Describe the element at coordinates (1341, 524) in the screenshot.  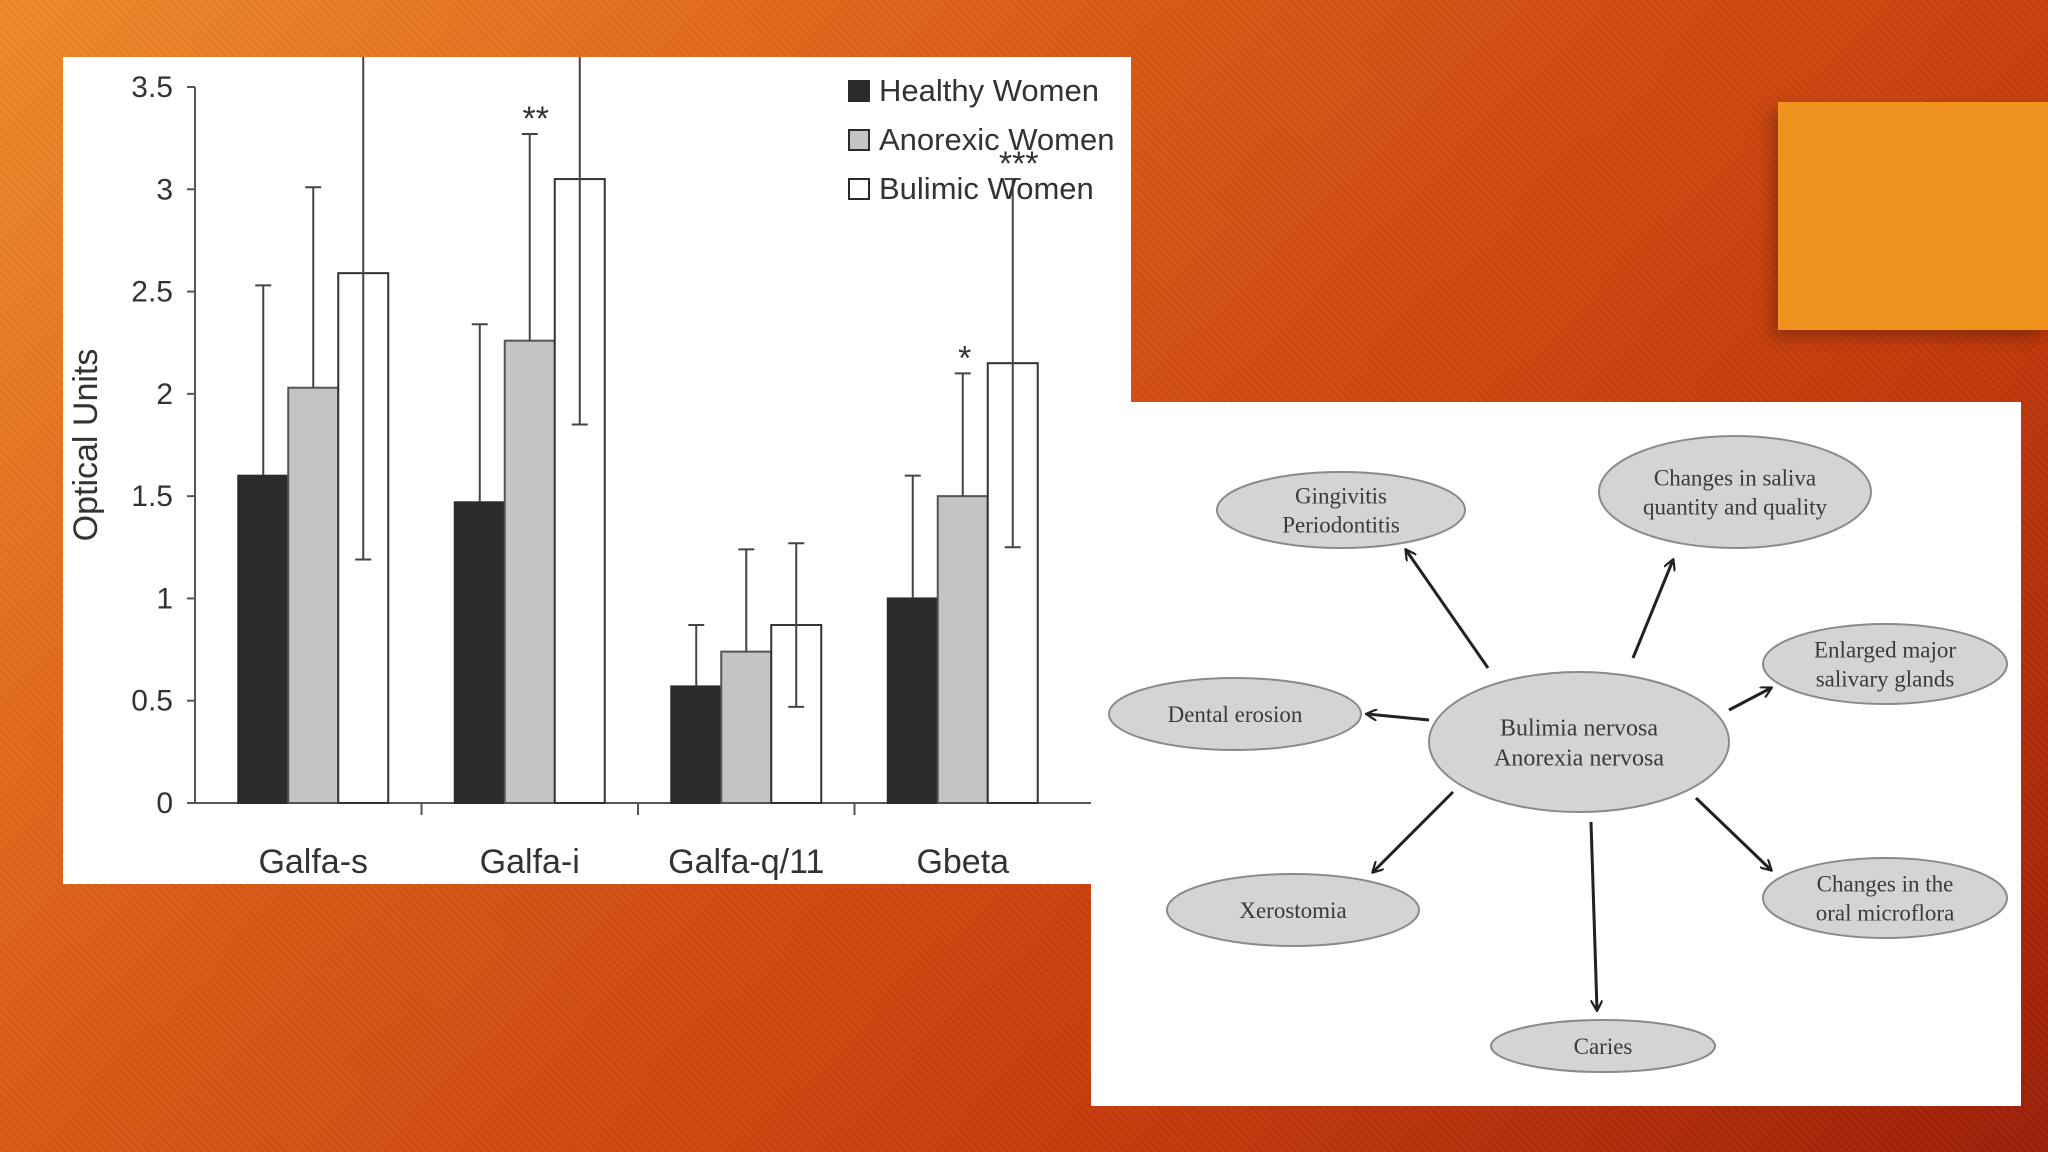
I see `node-gingivitis-label: Periodontitis` at that location.